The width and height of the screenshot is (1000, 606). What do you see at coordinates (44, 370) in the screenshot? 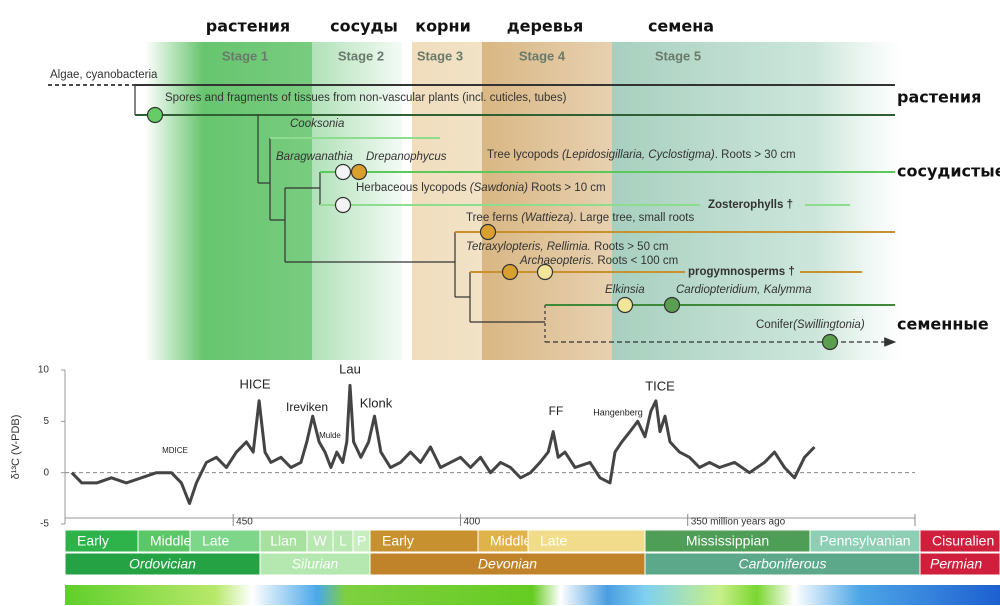
I see `y-tick-label: 10` at bounding box center [44, 370].